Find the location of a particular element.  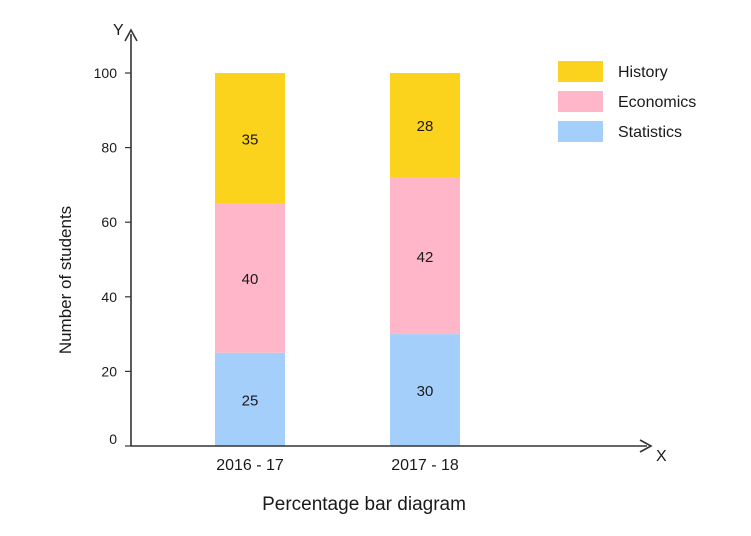

bar-value-label: 40 is located at coordinates (250, 279).